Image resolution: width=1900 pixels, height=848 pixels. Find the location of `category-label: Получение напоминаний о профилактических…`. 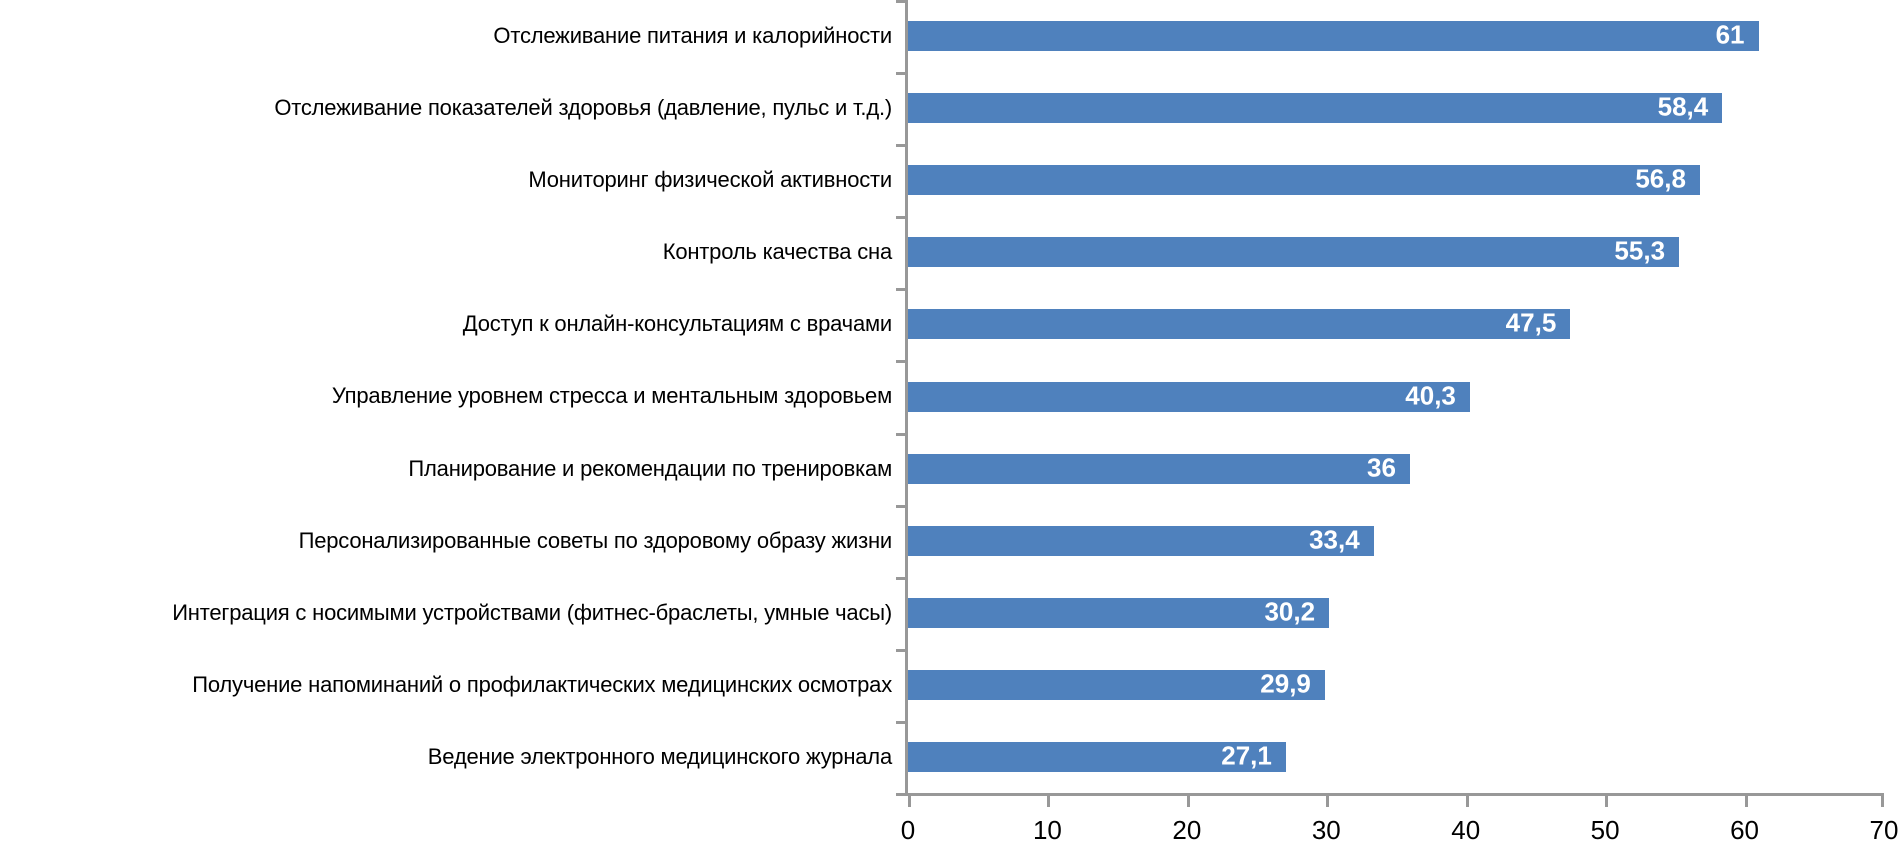

category-label: Получение напоминаний о профилактических… is located at coordinates (542, 684).